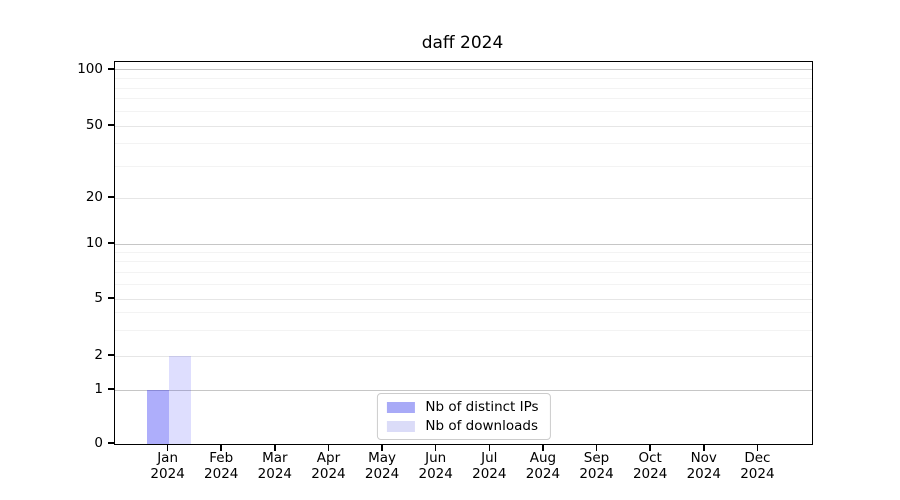 This screenshot has width=900, height=500. I want to click on chart-title: daff 2024, so click(462, 43).